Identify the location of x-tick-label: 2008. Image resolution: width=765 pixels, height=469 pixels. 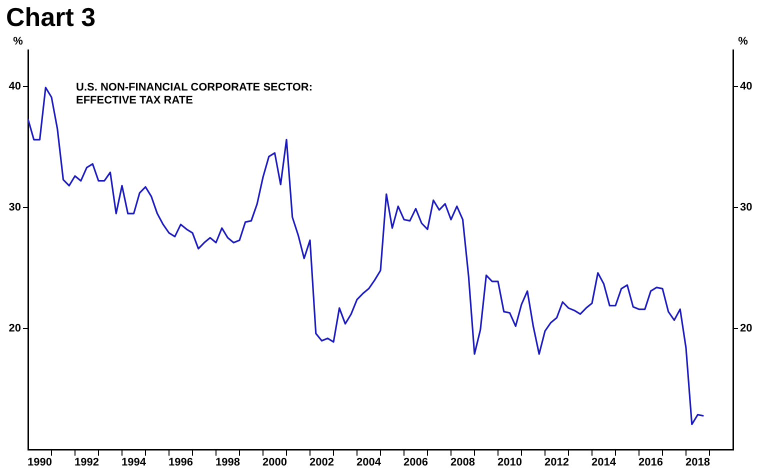
(462, 462).